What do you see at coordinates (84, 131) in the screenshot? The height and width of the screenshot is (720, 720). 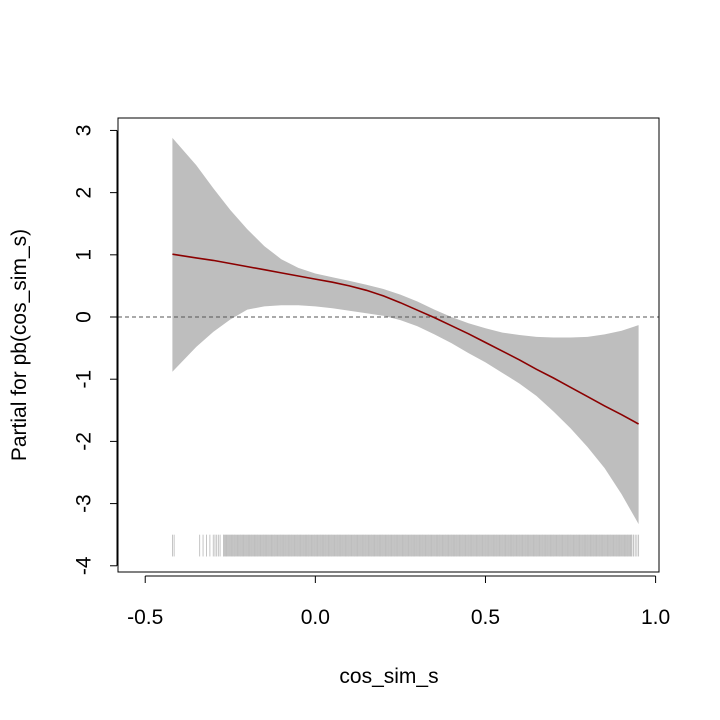 I see `y-tick-label: 3` at bounding box center [84, 131].